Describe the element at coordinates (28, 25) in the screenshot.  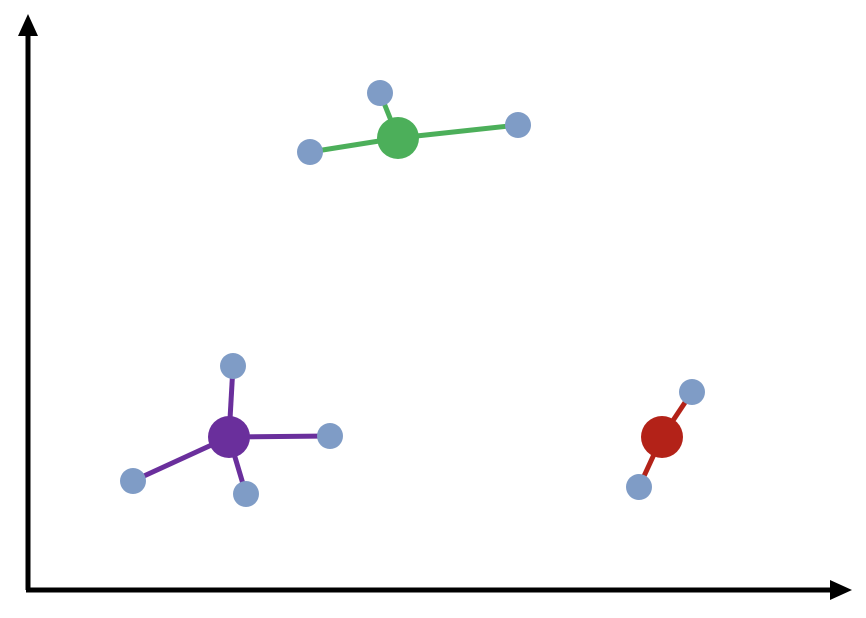
I see `y-axis-arrowhead-icon` at that location.